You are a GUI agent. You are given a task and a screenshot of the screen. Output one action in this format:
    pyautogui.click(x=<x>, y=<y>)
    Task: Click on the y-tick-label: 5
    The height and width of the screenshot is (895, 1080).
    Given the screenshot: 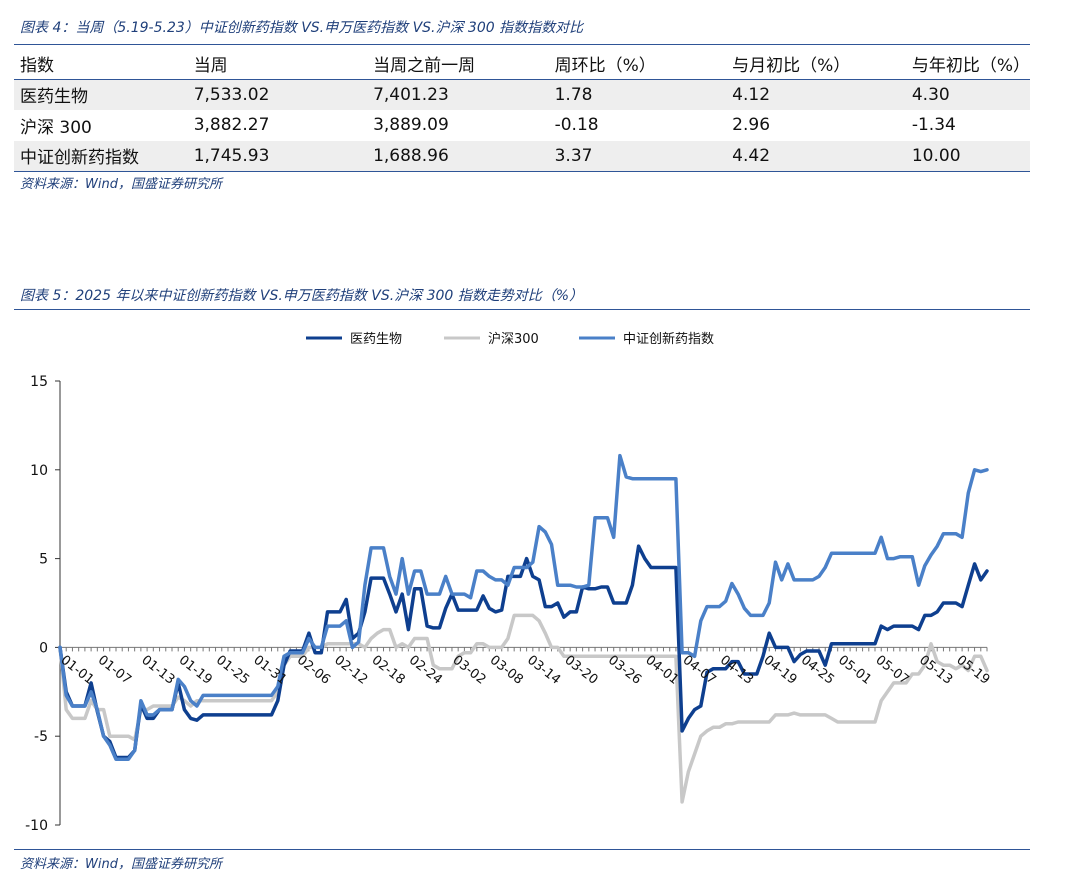 What is the action you would take?
    pyautogui.click(x=43, y=560)
    